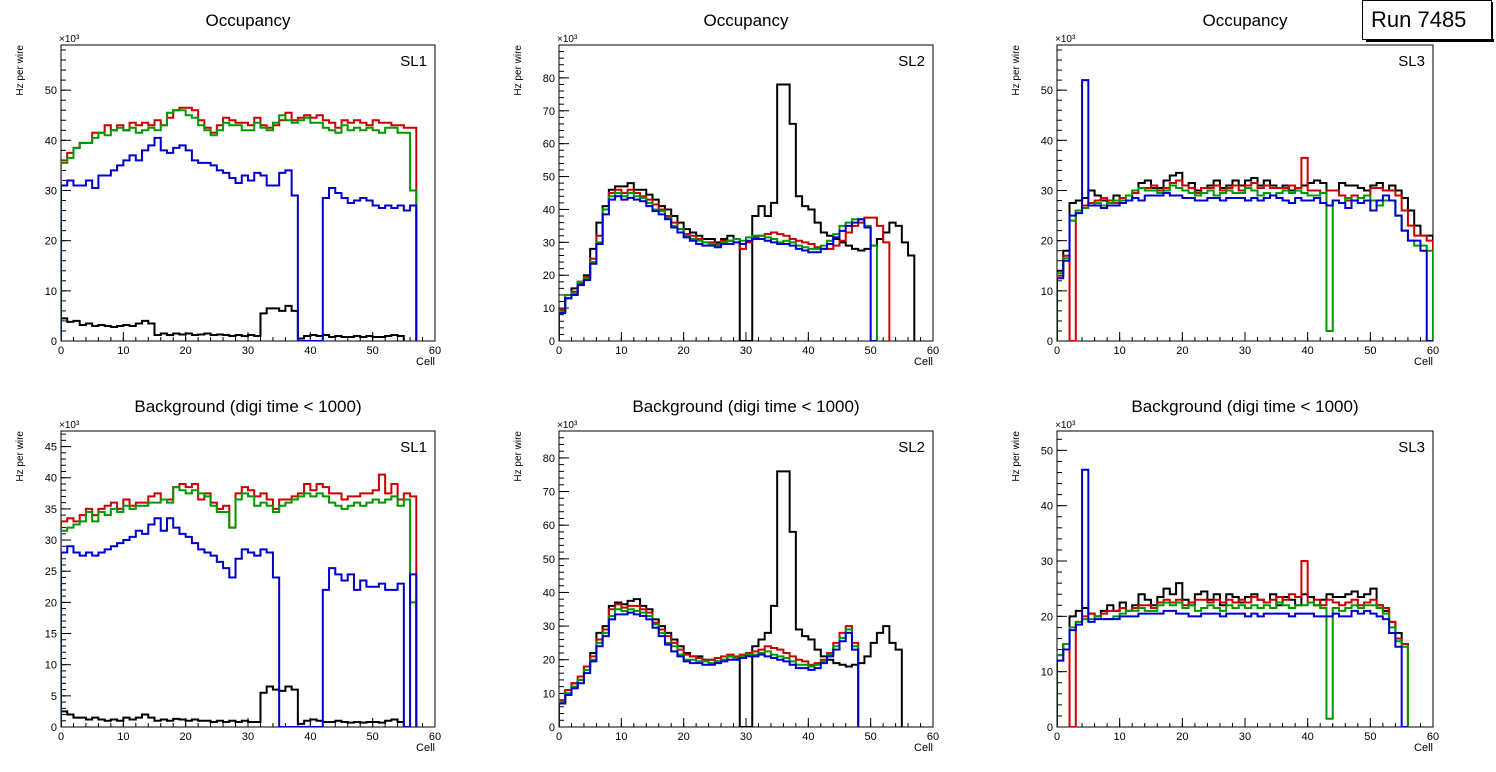 The width and height of the screenshot is (1496, 772). What do you see at coordinates (1419, 19) in the screenshot?
I see `run-label: Run 7485` at bounding box center [1419, 19].